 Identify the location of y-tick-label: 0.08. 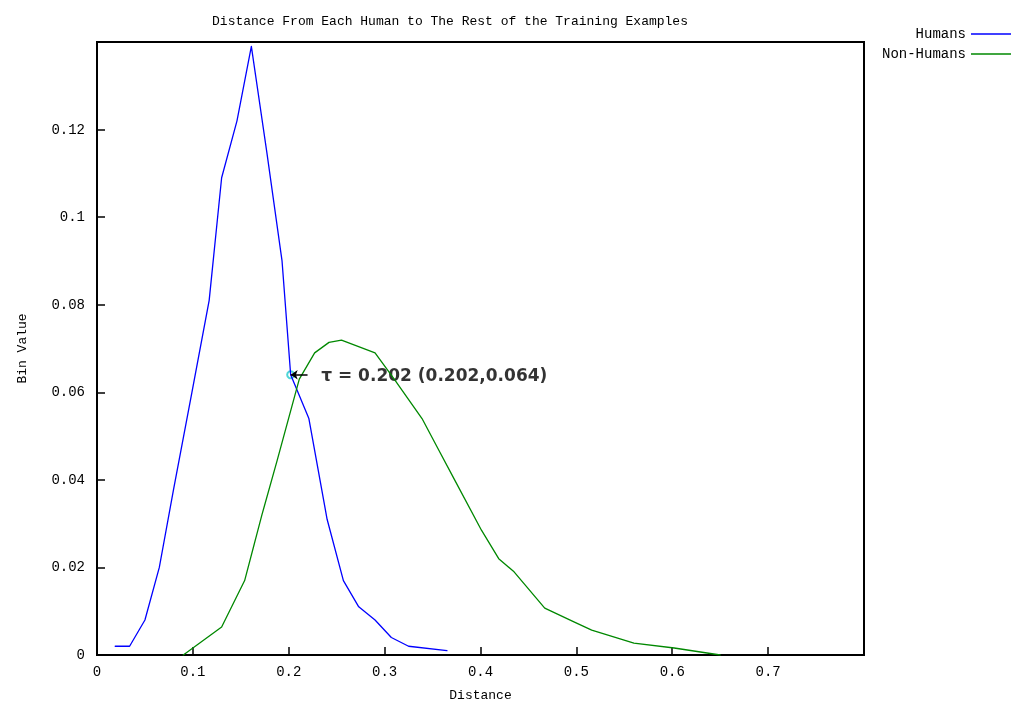
(68, 304).